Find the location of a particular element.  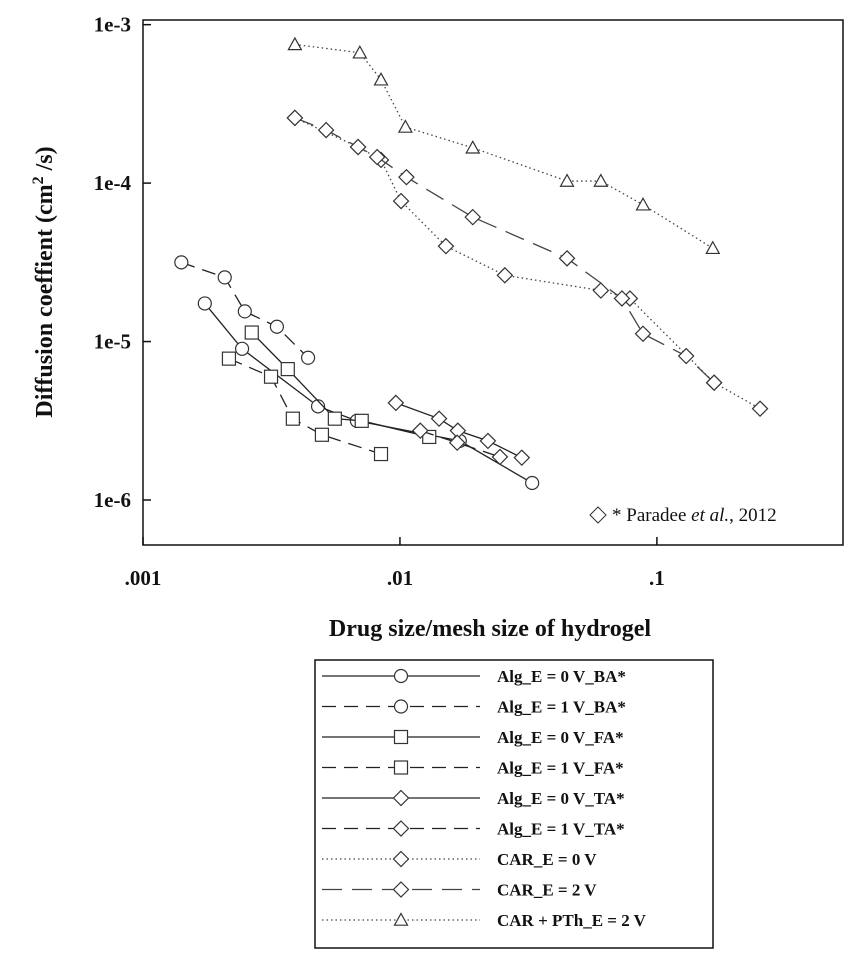

y-tick-label: 1e-4 is located at coordinates (113, 183).